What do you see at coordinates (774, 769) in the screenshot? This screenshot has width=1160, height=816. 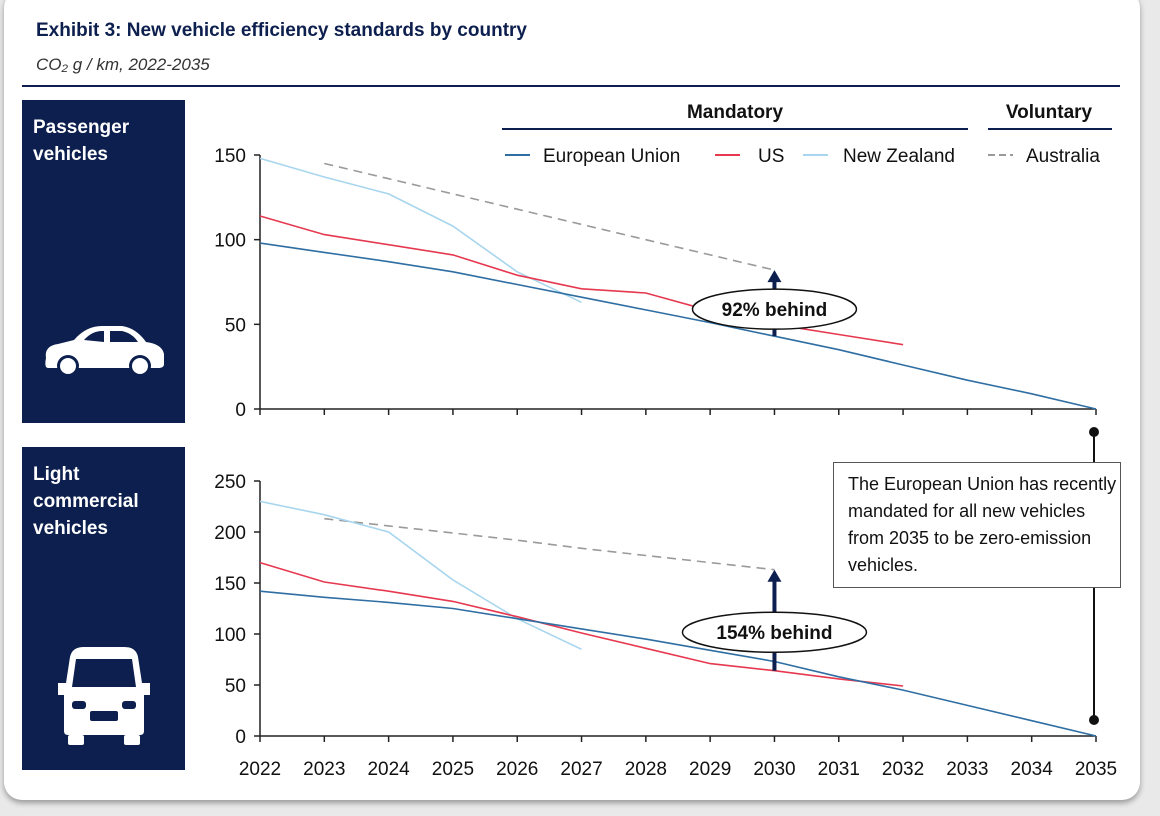 I see `x-tick-label: 2030` at bounding box center [774, 769].